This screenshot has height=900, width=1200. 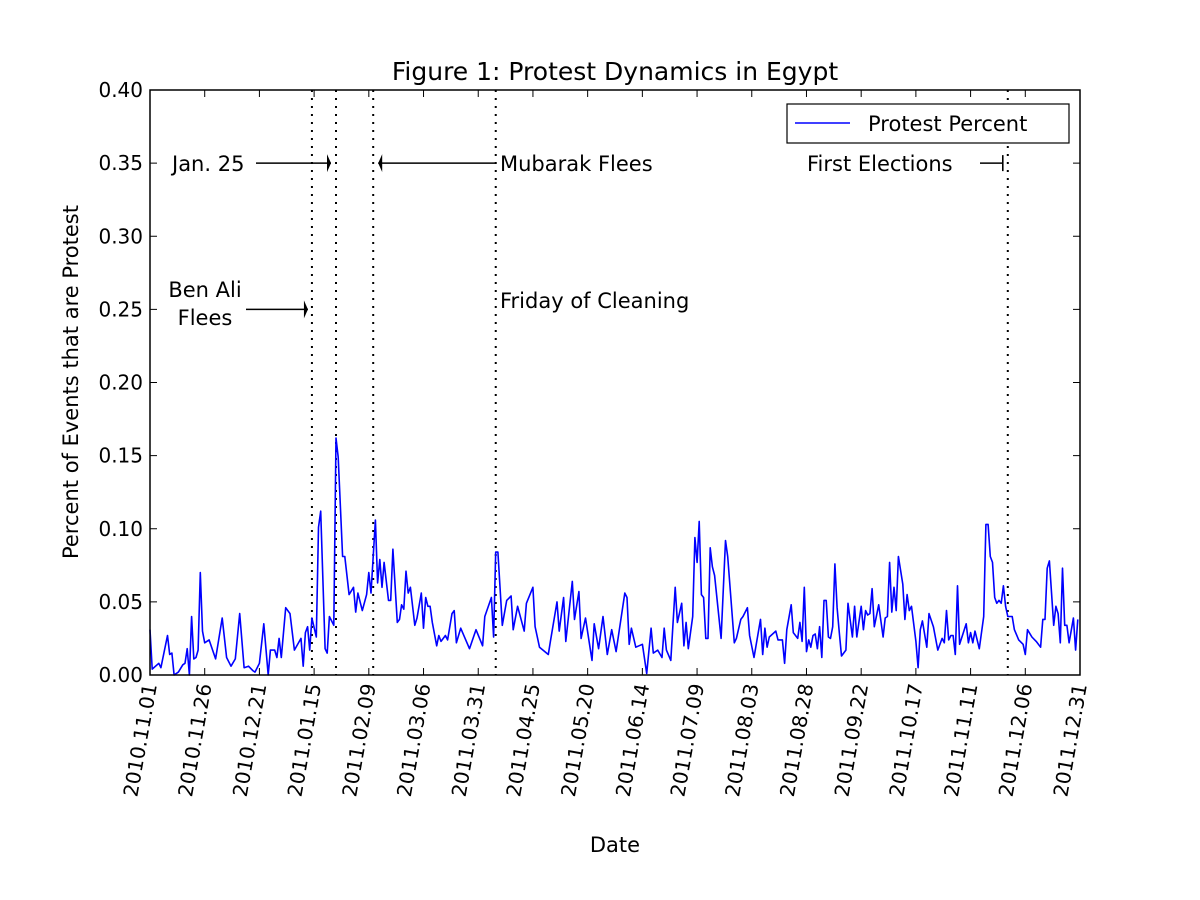 I want to click on x-tick-label: 2011.09.22, so click(x=852, y=740).